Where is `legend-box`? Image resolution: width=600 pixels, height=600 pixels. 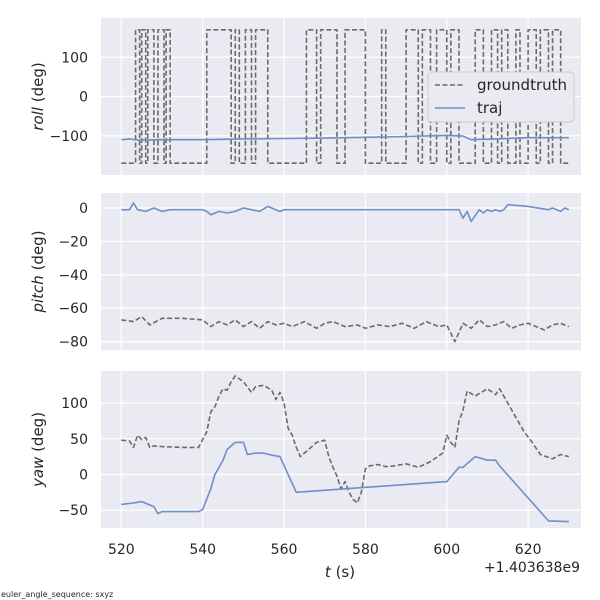
legend-box is located at coordinates (501, 97).